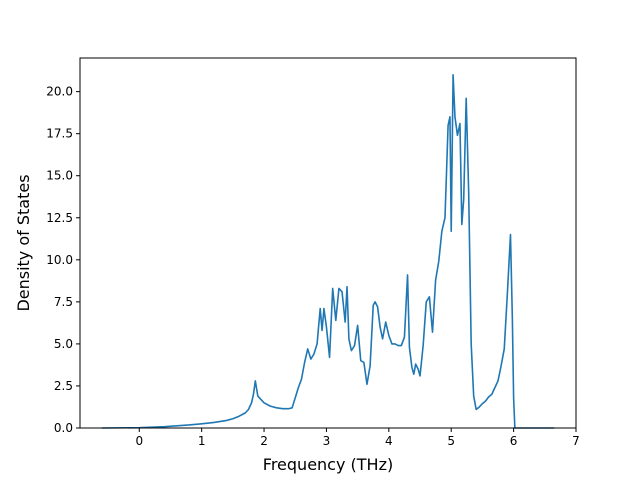  What do you see at coordinates (59, 260) in the screenshot?
I see `y-tick-label: 10.0` at bounding box center [59, 260].